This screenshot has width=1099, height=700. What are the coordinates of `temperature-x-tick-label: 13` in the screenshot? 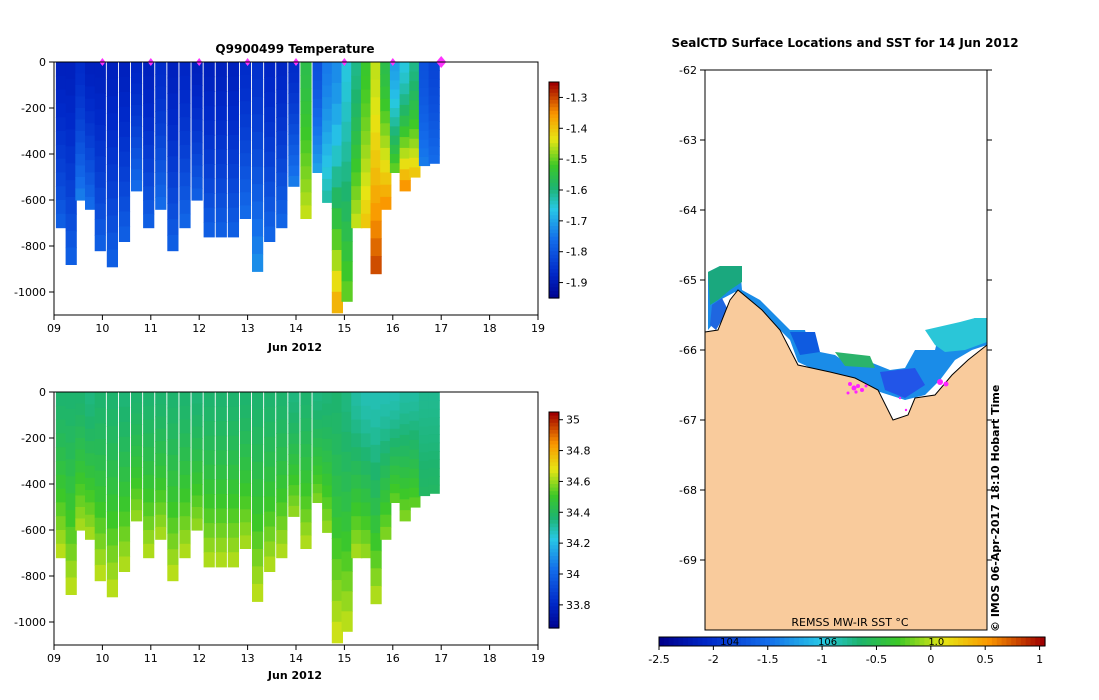 It's located at (248, 328).